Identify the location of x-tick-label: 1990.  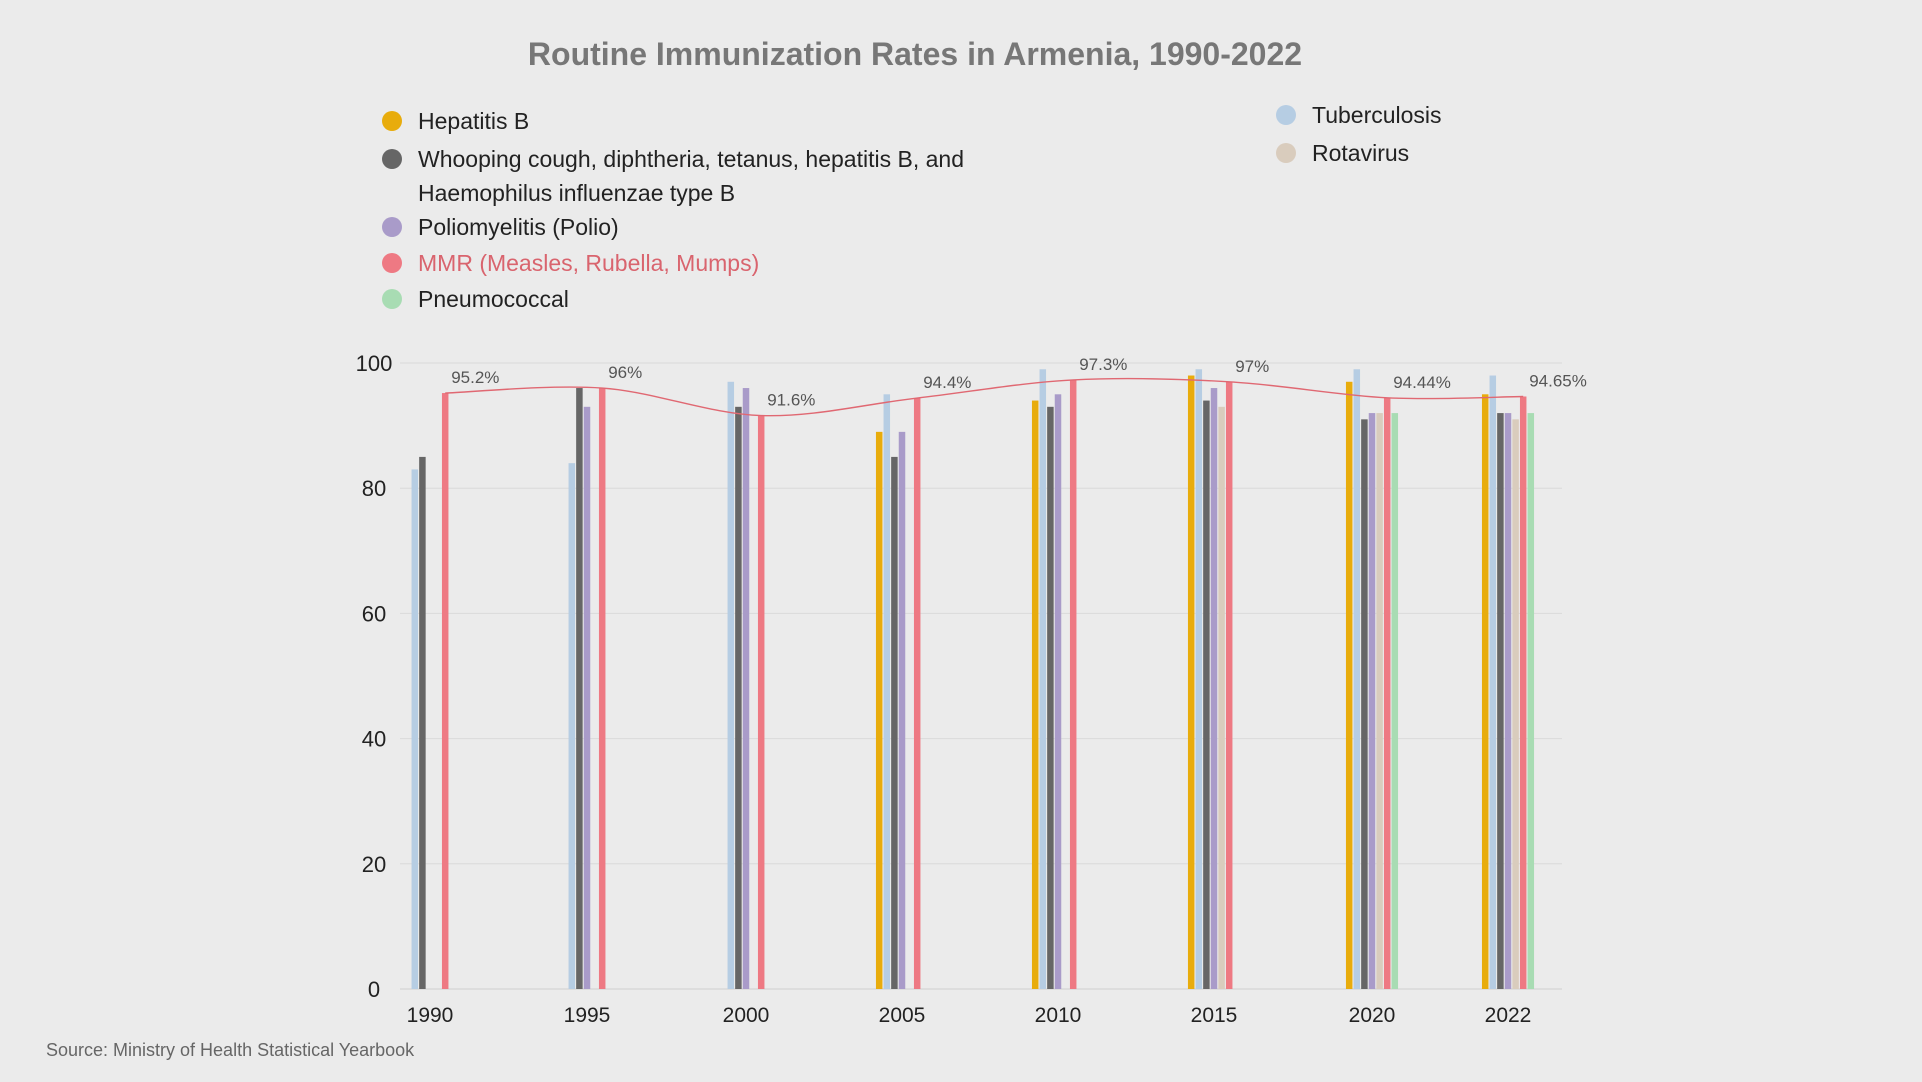
(430, 1015).